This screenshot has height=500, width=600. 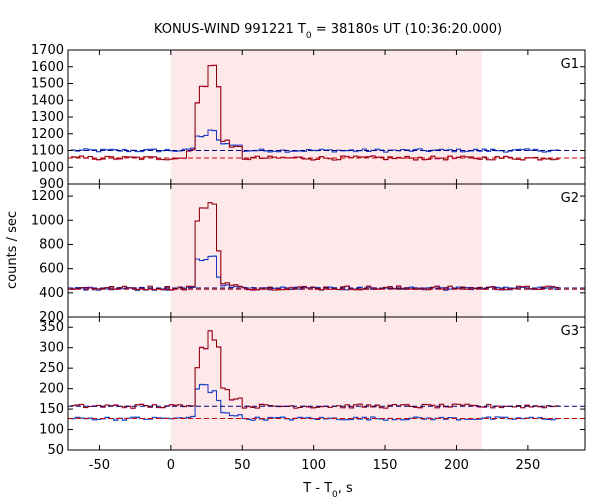 What do you see at coordinates (51, 293) in the screenshot?
I see `y-tick-label: 400` at bounding box center [51, 293].